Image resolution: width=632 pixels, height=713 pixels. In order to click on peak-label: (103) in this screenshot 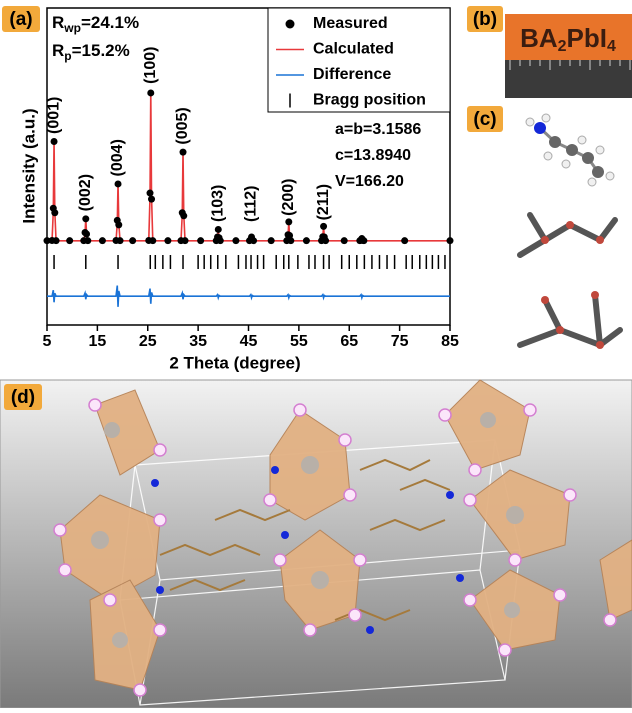, I will do `click(217, 203)`.